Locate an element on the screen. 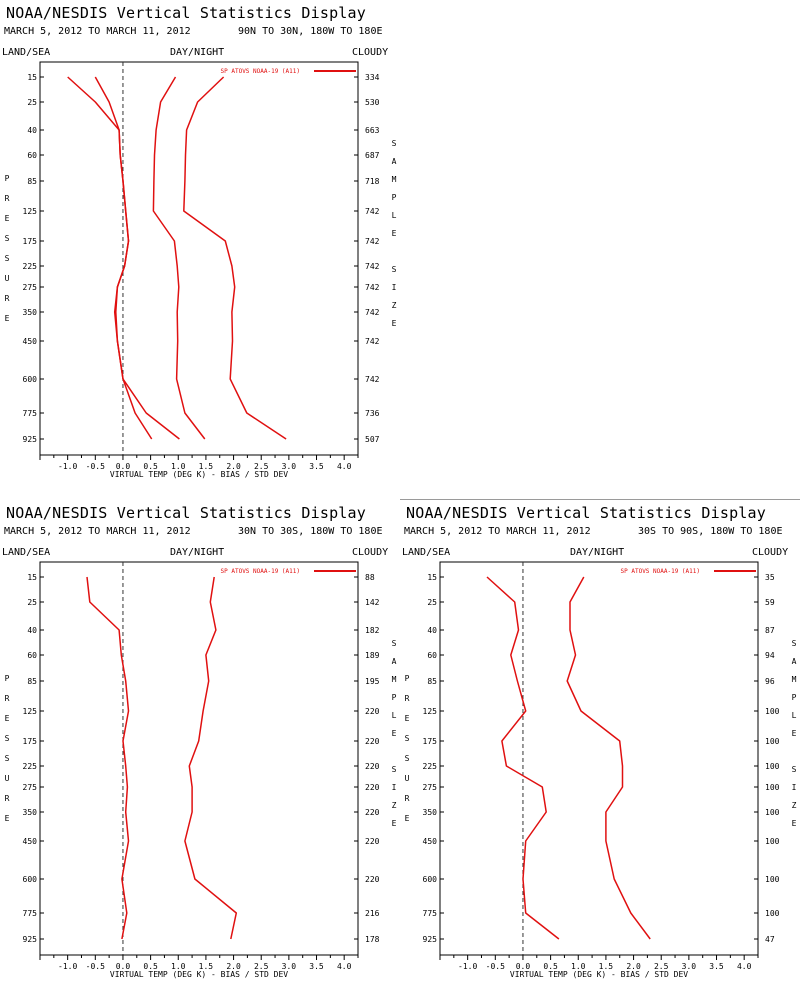  pressure-letter: U is located at coordinates (7, 278).